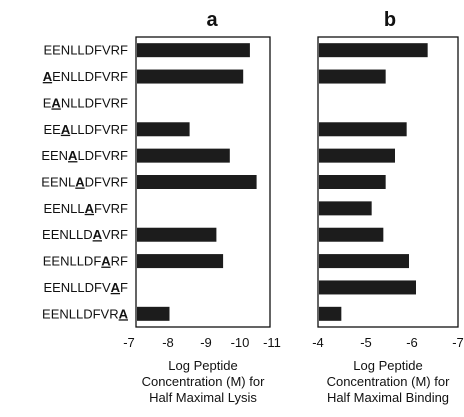 The image size is (464, 417). What do you see at coordinates (115, 234) in the screenshot?
I see `label-part: VRF` at bounding box center [115, 234].